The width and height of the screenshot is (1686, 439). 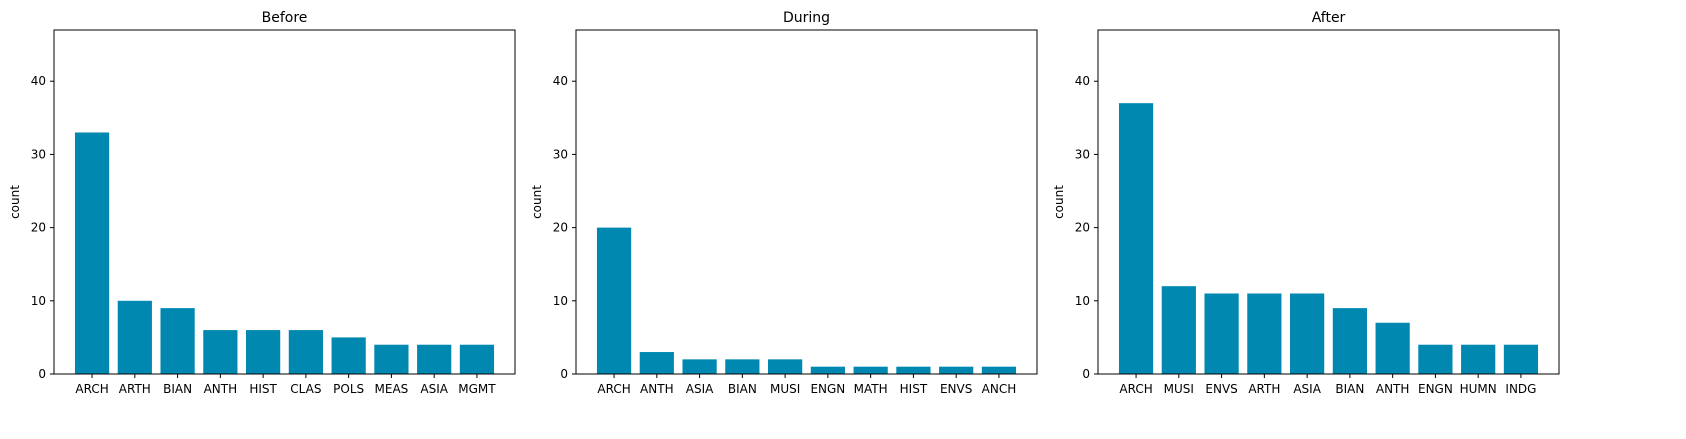 I want to click on chart-title: After, so click(x=1329, y=18).